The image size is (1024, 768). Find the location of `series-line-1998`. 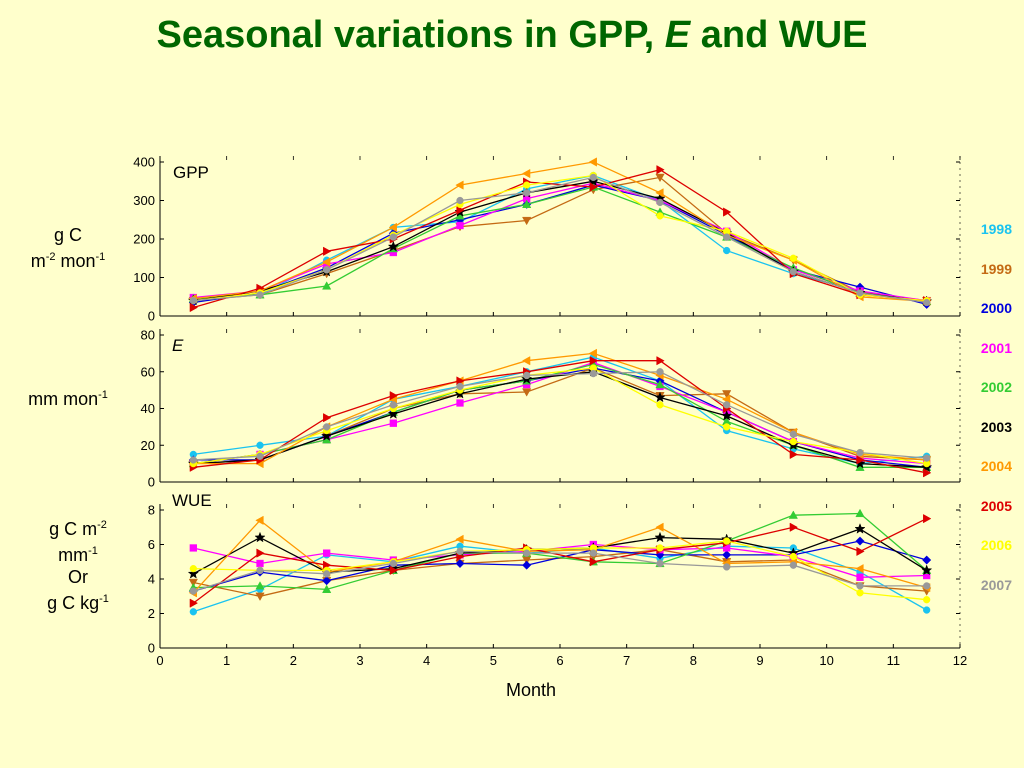

series-line-1998 is located at coordinates (560, 410).